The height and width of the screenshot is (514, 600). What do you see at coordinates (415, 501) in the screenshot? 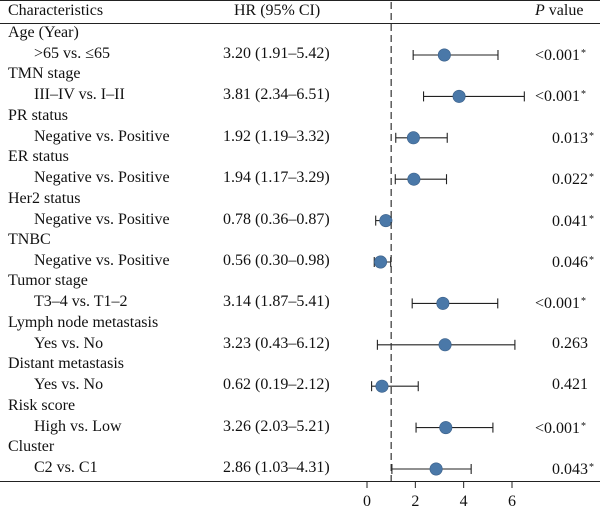
I see `x-tick-label: 2` at bounding box center [415, 501].